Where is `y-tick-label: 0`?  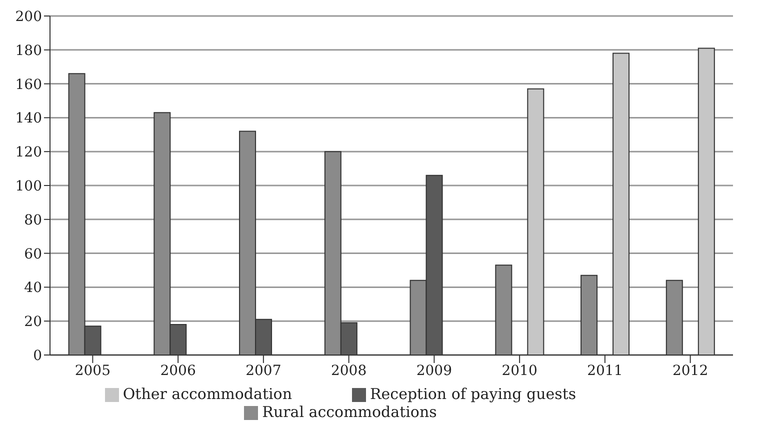 y-tick-label: 0 is located at coordinates (37, 356).